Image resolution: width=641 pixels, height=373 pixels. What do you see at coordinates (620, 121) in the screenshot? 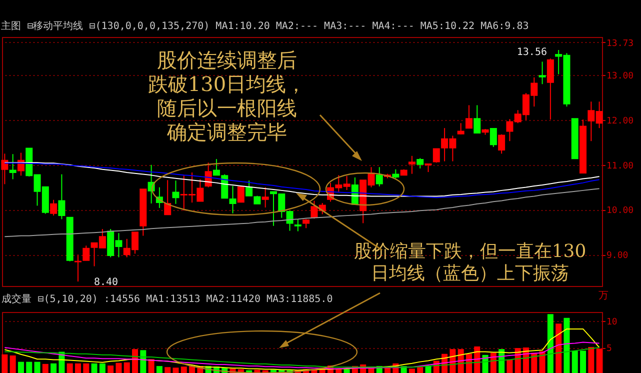
I see `y-tick-label: 12.00` at bounding box center [620, 121].